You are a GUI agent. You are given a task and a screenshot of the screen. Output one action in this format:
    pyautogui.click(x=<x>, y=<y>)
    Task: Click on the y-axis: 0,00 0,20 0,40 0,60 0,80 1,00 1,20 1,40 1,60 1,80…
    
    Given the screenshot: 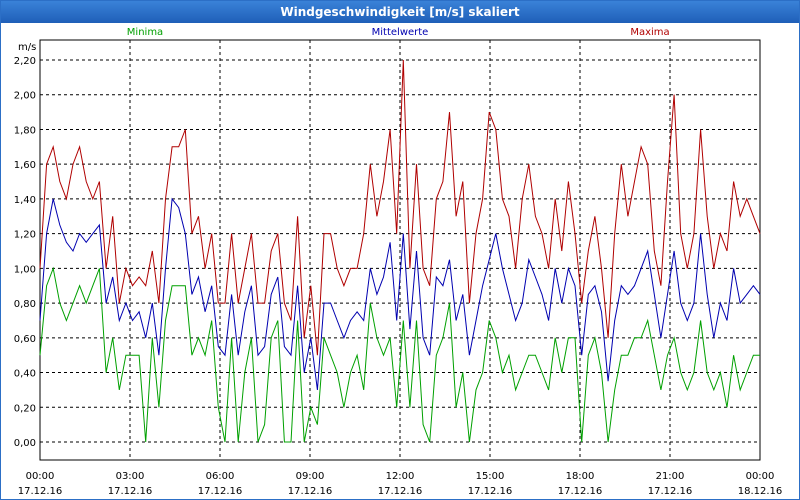 What is the action you would take?
    pyautogui.click(x=25, y=252)
    